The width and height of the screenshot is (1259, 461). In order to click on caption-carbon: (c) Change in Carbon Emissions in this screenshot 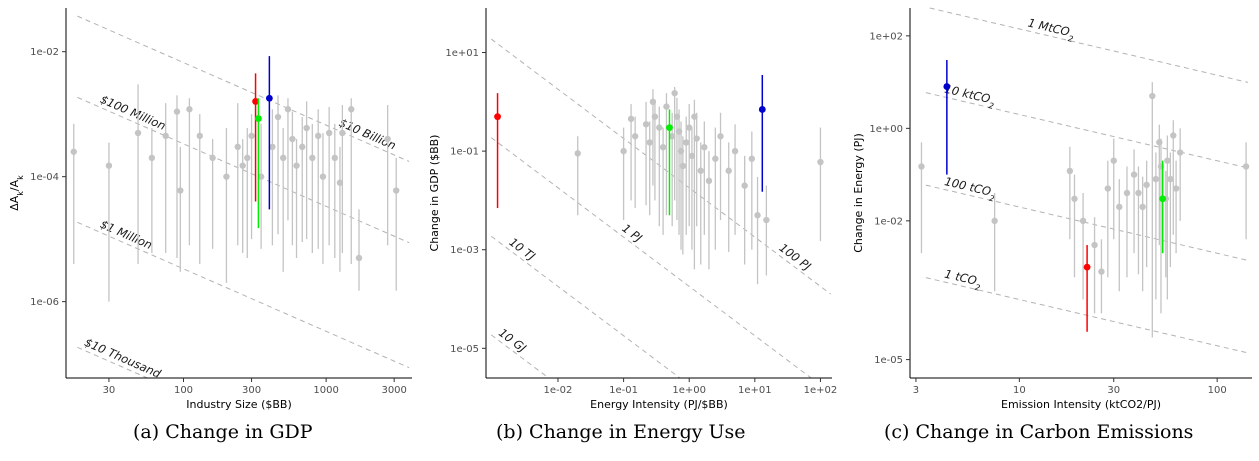, I will do `click(1039, 432)`.